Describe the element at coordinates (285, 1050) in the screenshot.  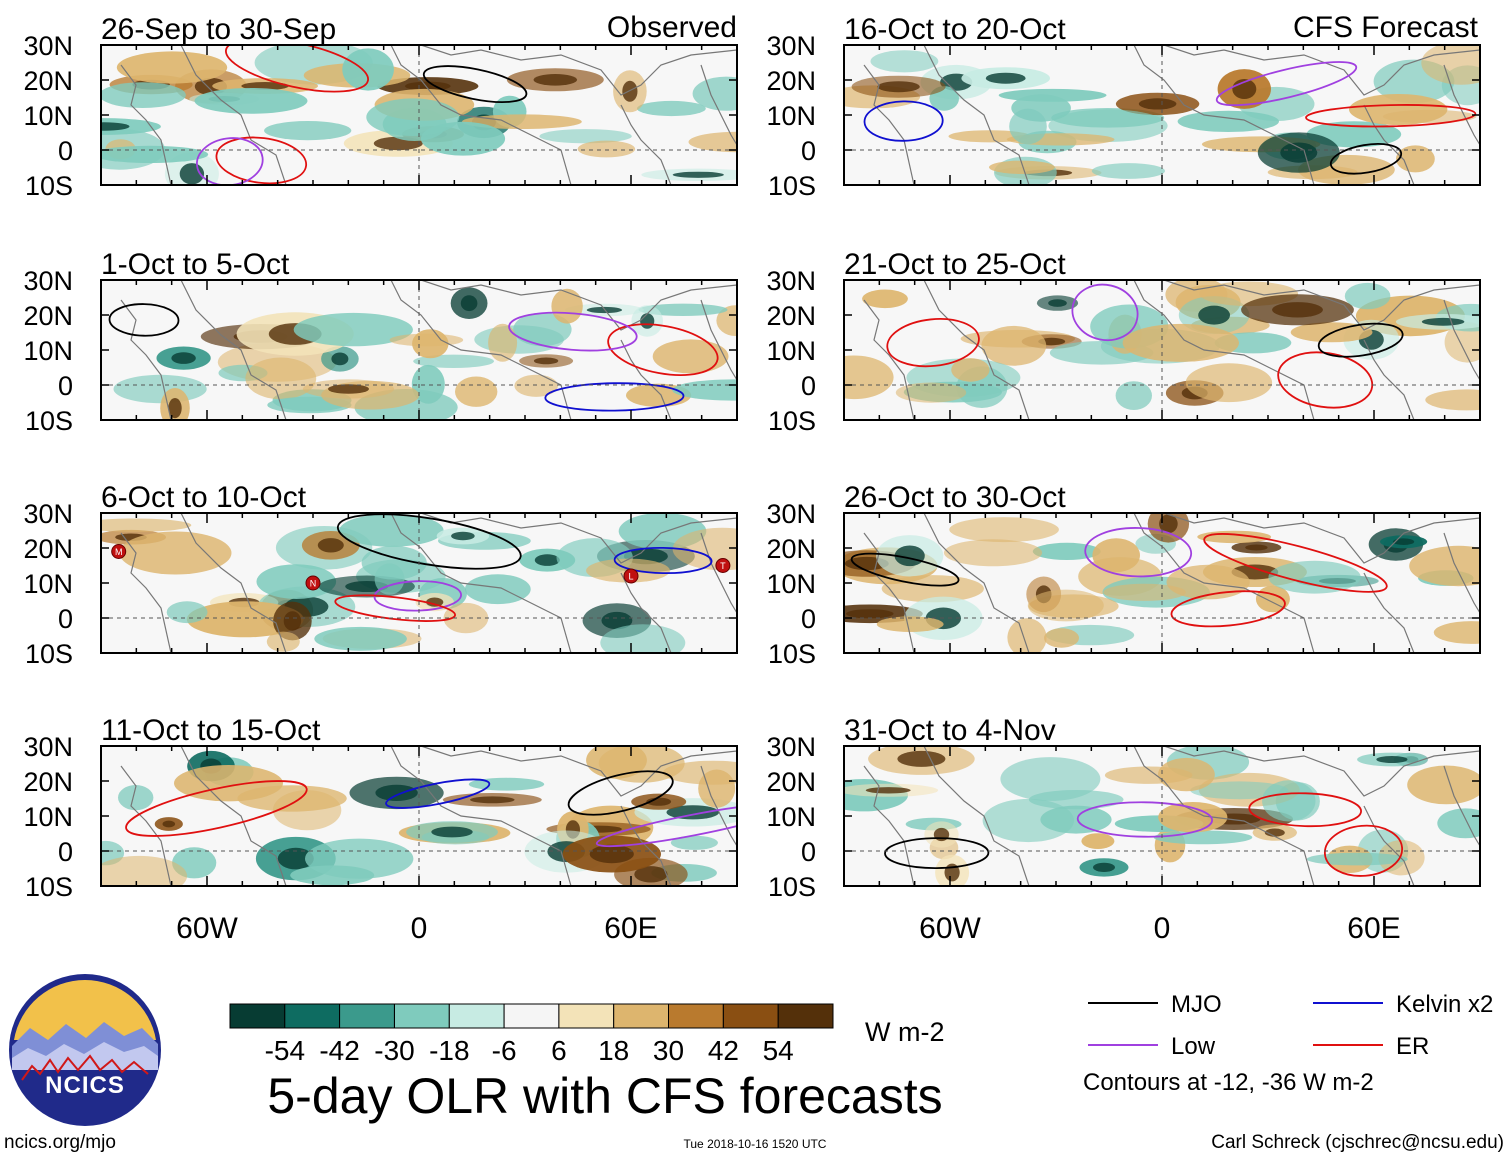
I see `colorbar-label: -54` at that location.